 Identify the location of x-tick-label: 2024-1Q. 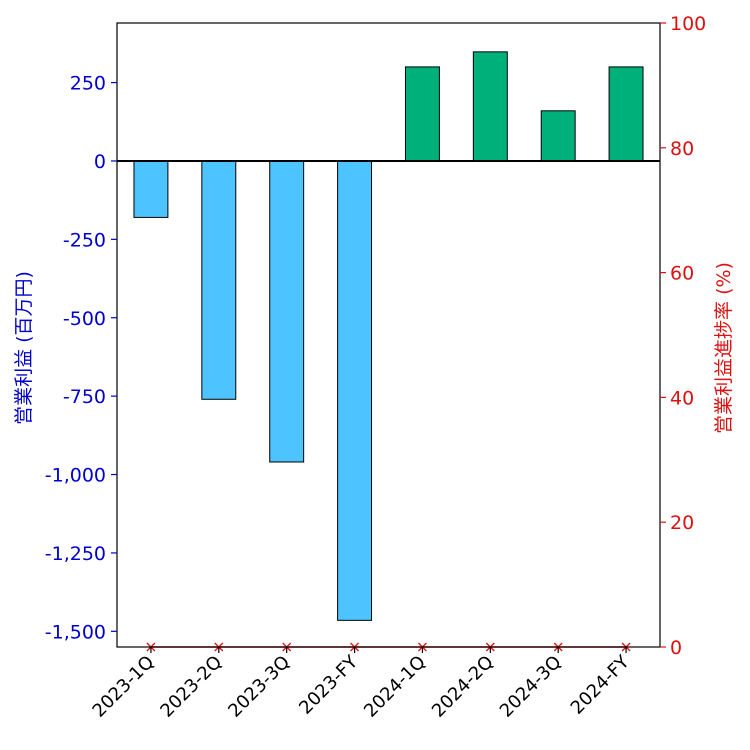
(395, 687).